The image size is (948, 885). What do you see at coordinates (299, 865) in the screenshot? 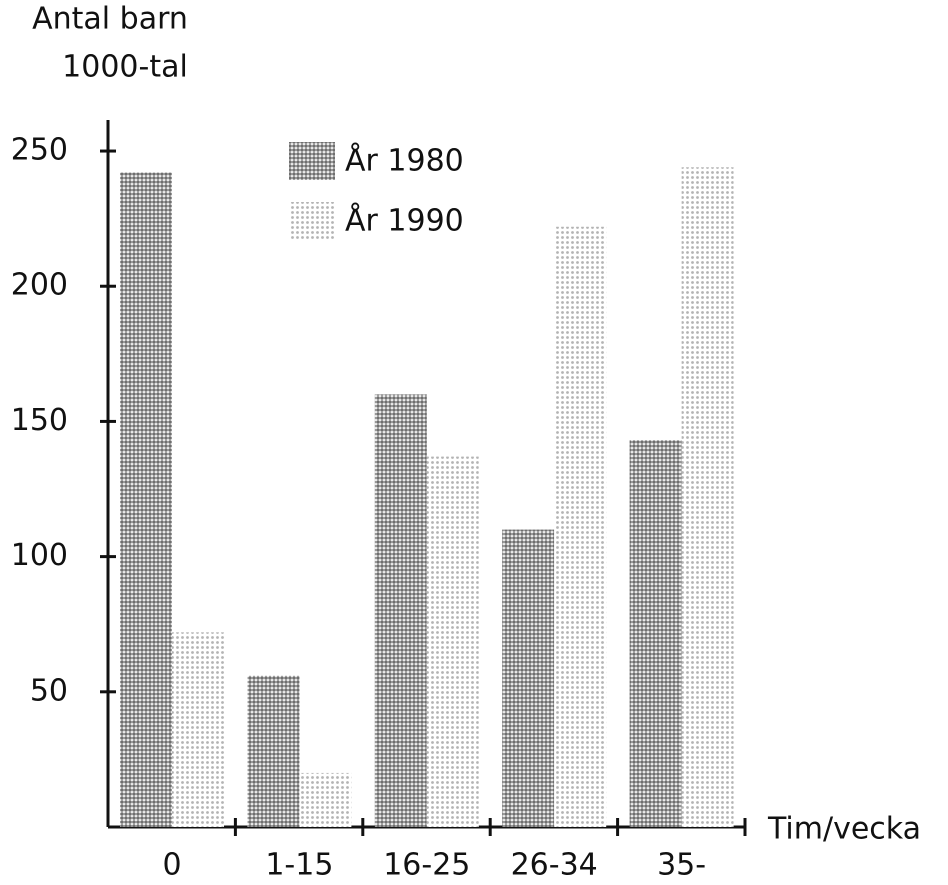
I see `x-tick-label: 1-15` at bounding box center [299, 865].